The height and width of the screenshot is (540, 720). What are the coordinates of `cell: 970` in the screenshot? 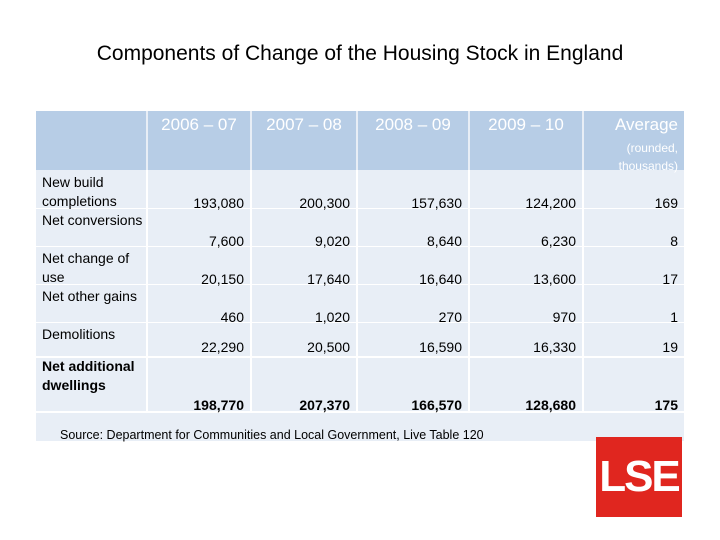 It's located at (564, 317).